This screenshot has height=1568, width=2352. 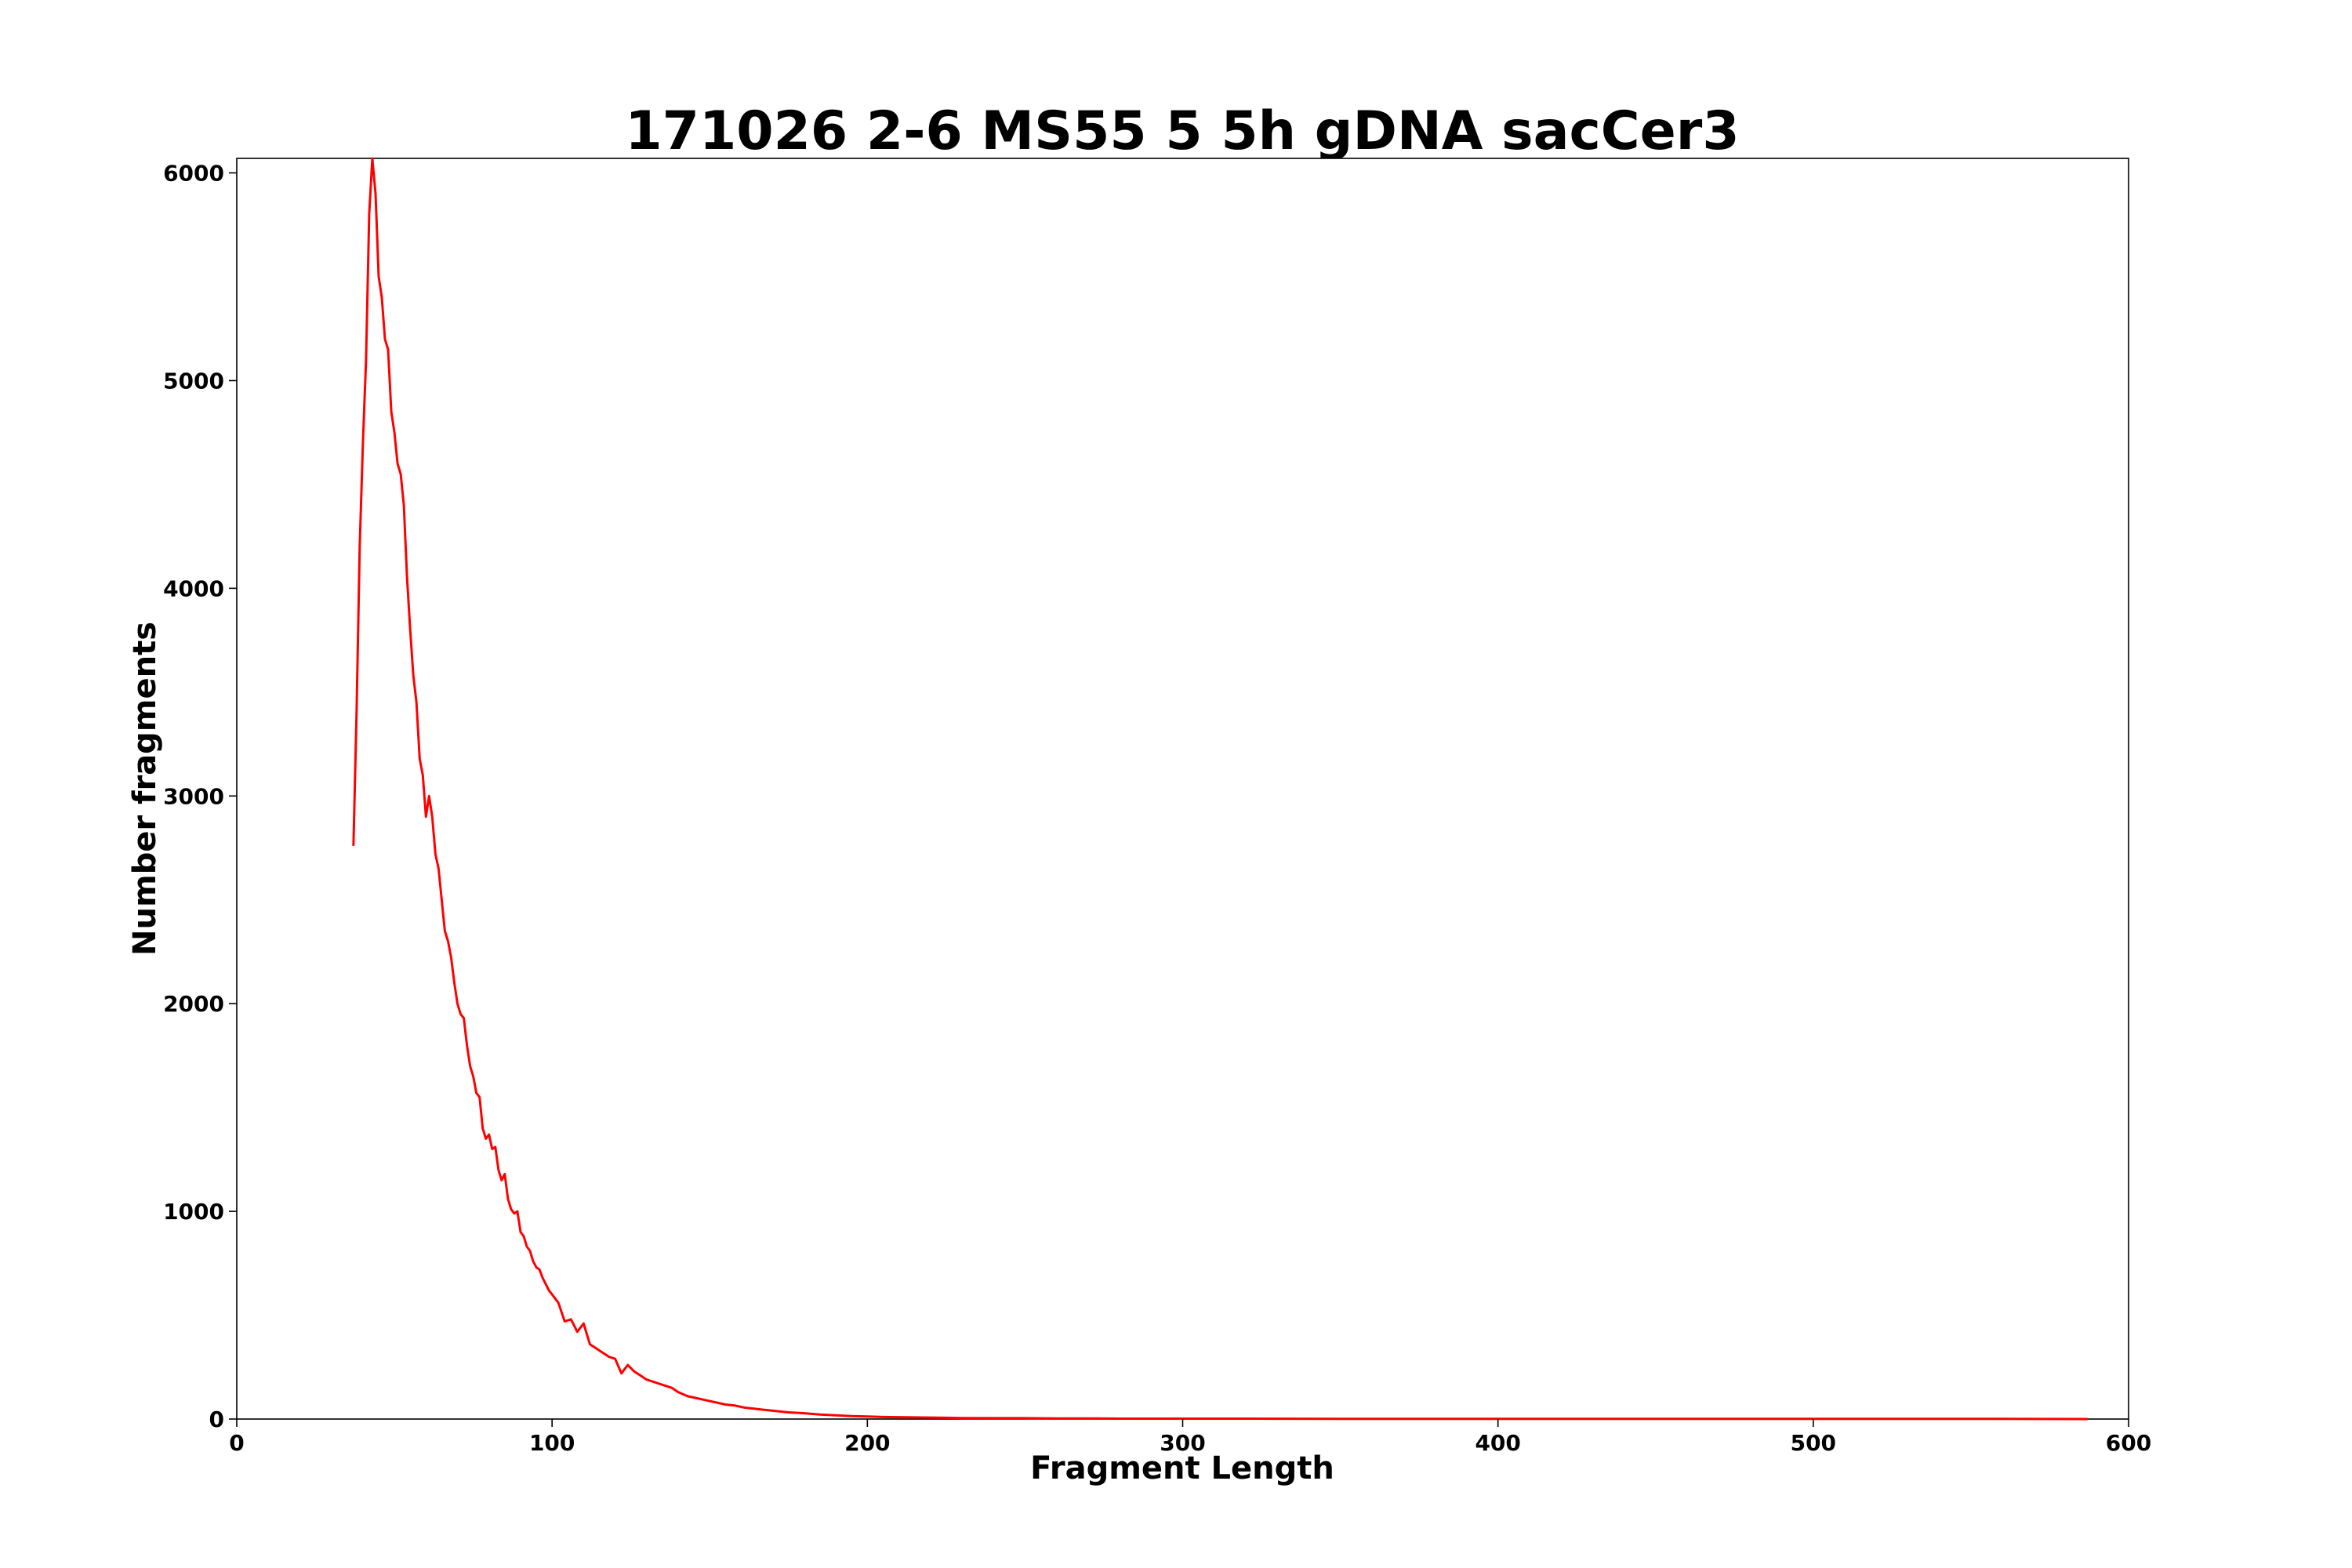 I want to click on x-axis-ticks: 0 100 200 300 400 500 600, so click(x=1190, y=1437).